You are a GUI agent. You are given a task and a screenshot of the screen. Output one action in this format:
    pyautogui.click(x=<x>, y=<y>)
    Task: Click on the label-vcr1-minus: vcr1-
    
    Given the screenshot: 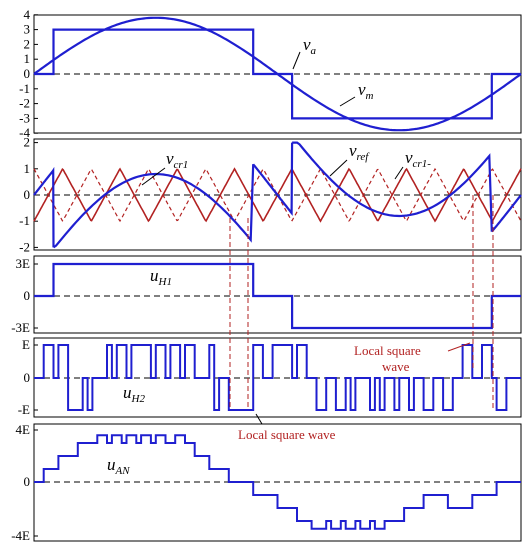 What is the action you would take?
    pyautogui.click(x=418, y=159)
    